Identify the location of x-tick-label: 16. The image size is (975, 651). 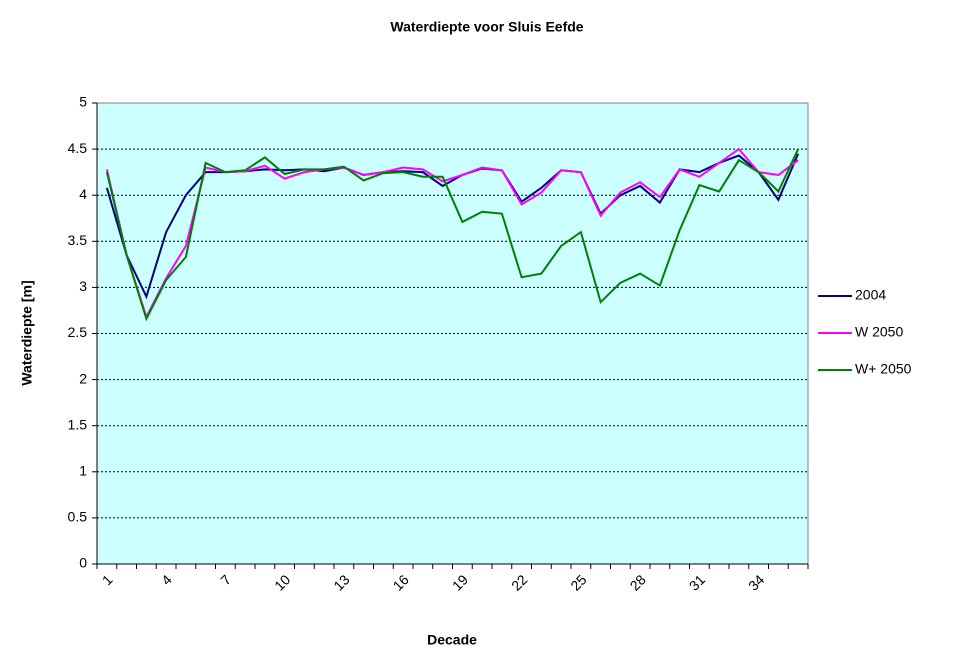
(401, 582).